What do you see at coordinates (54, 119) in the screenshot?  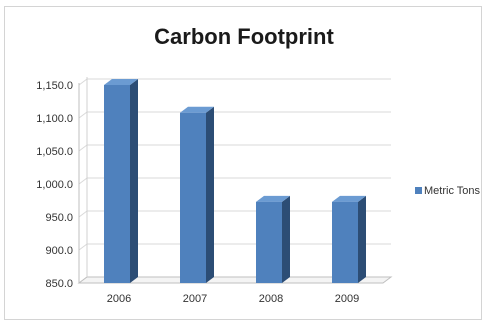 I see `y-tick-label: 1,100.0` at bounding box center [54, 119].